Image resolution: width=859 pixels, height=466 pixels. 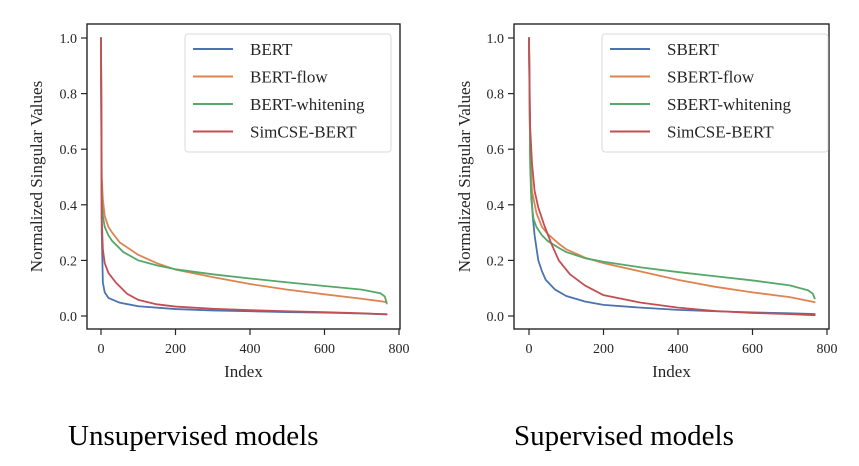 I want to click on chart-1-x-tick-label: 0, so click(x=101, y=349).